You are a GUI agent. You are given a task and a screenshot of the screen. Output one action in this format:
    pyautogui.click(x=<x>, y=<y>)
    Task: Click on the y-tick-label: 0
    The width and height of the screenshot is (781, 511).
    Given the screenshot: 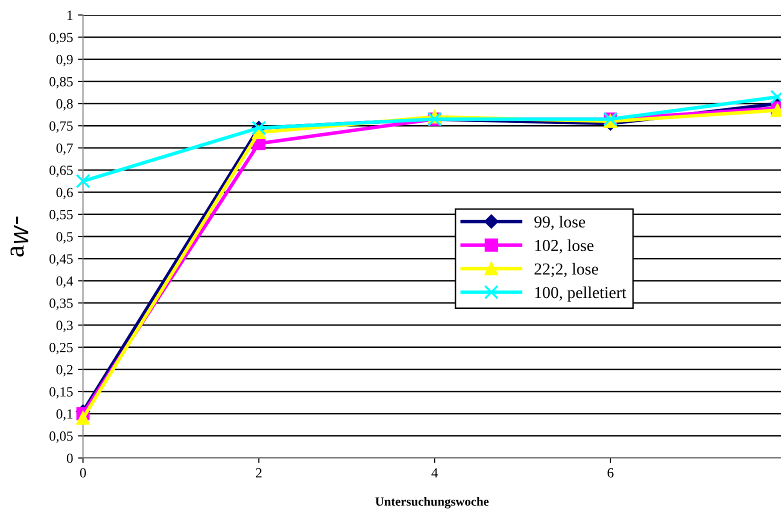 What is the action you would take?
    pyautogui.click(x=69, y=458)
    